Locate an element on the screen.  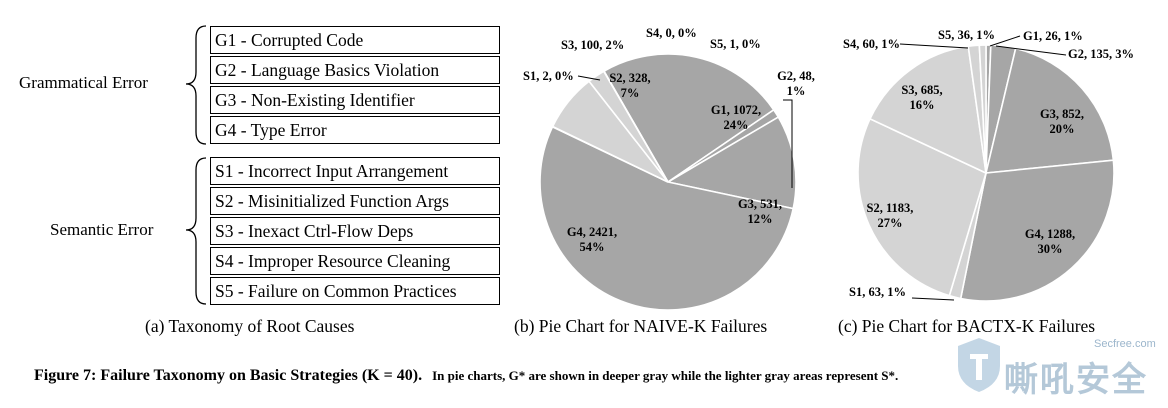
data-label-g4: G4, 1288, 30% is located at coordinates (1050, 241).